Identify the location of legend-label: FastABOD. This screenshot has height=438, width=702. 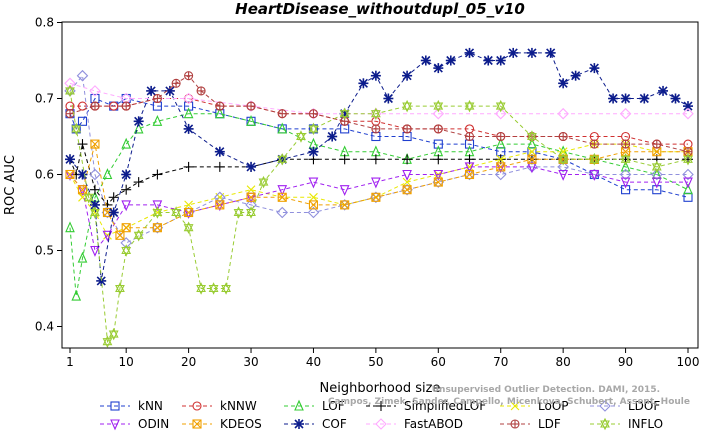
(433, 424).